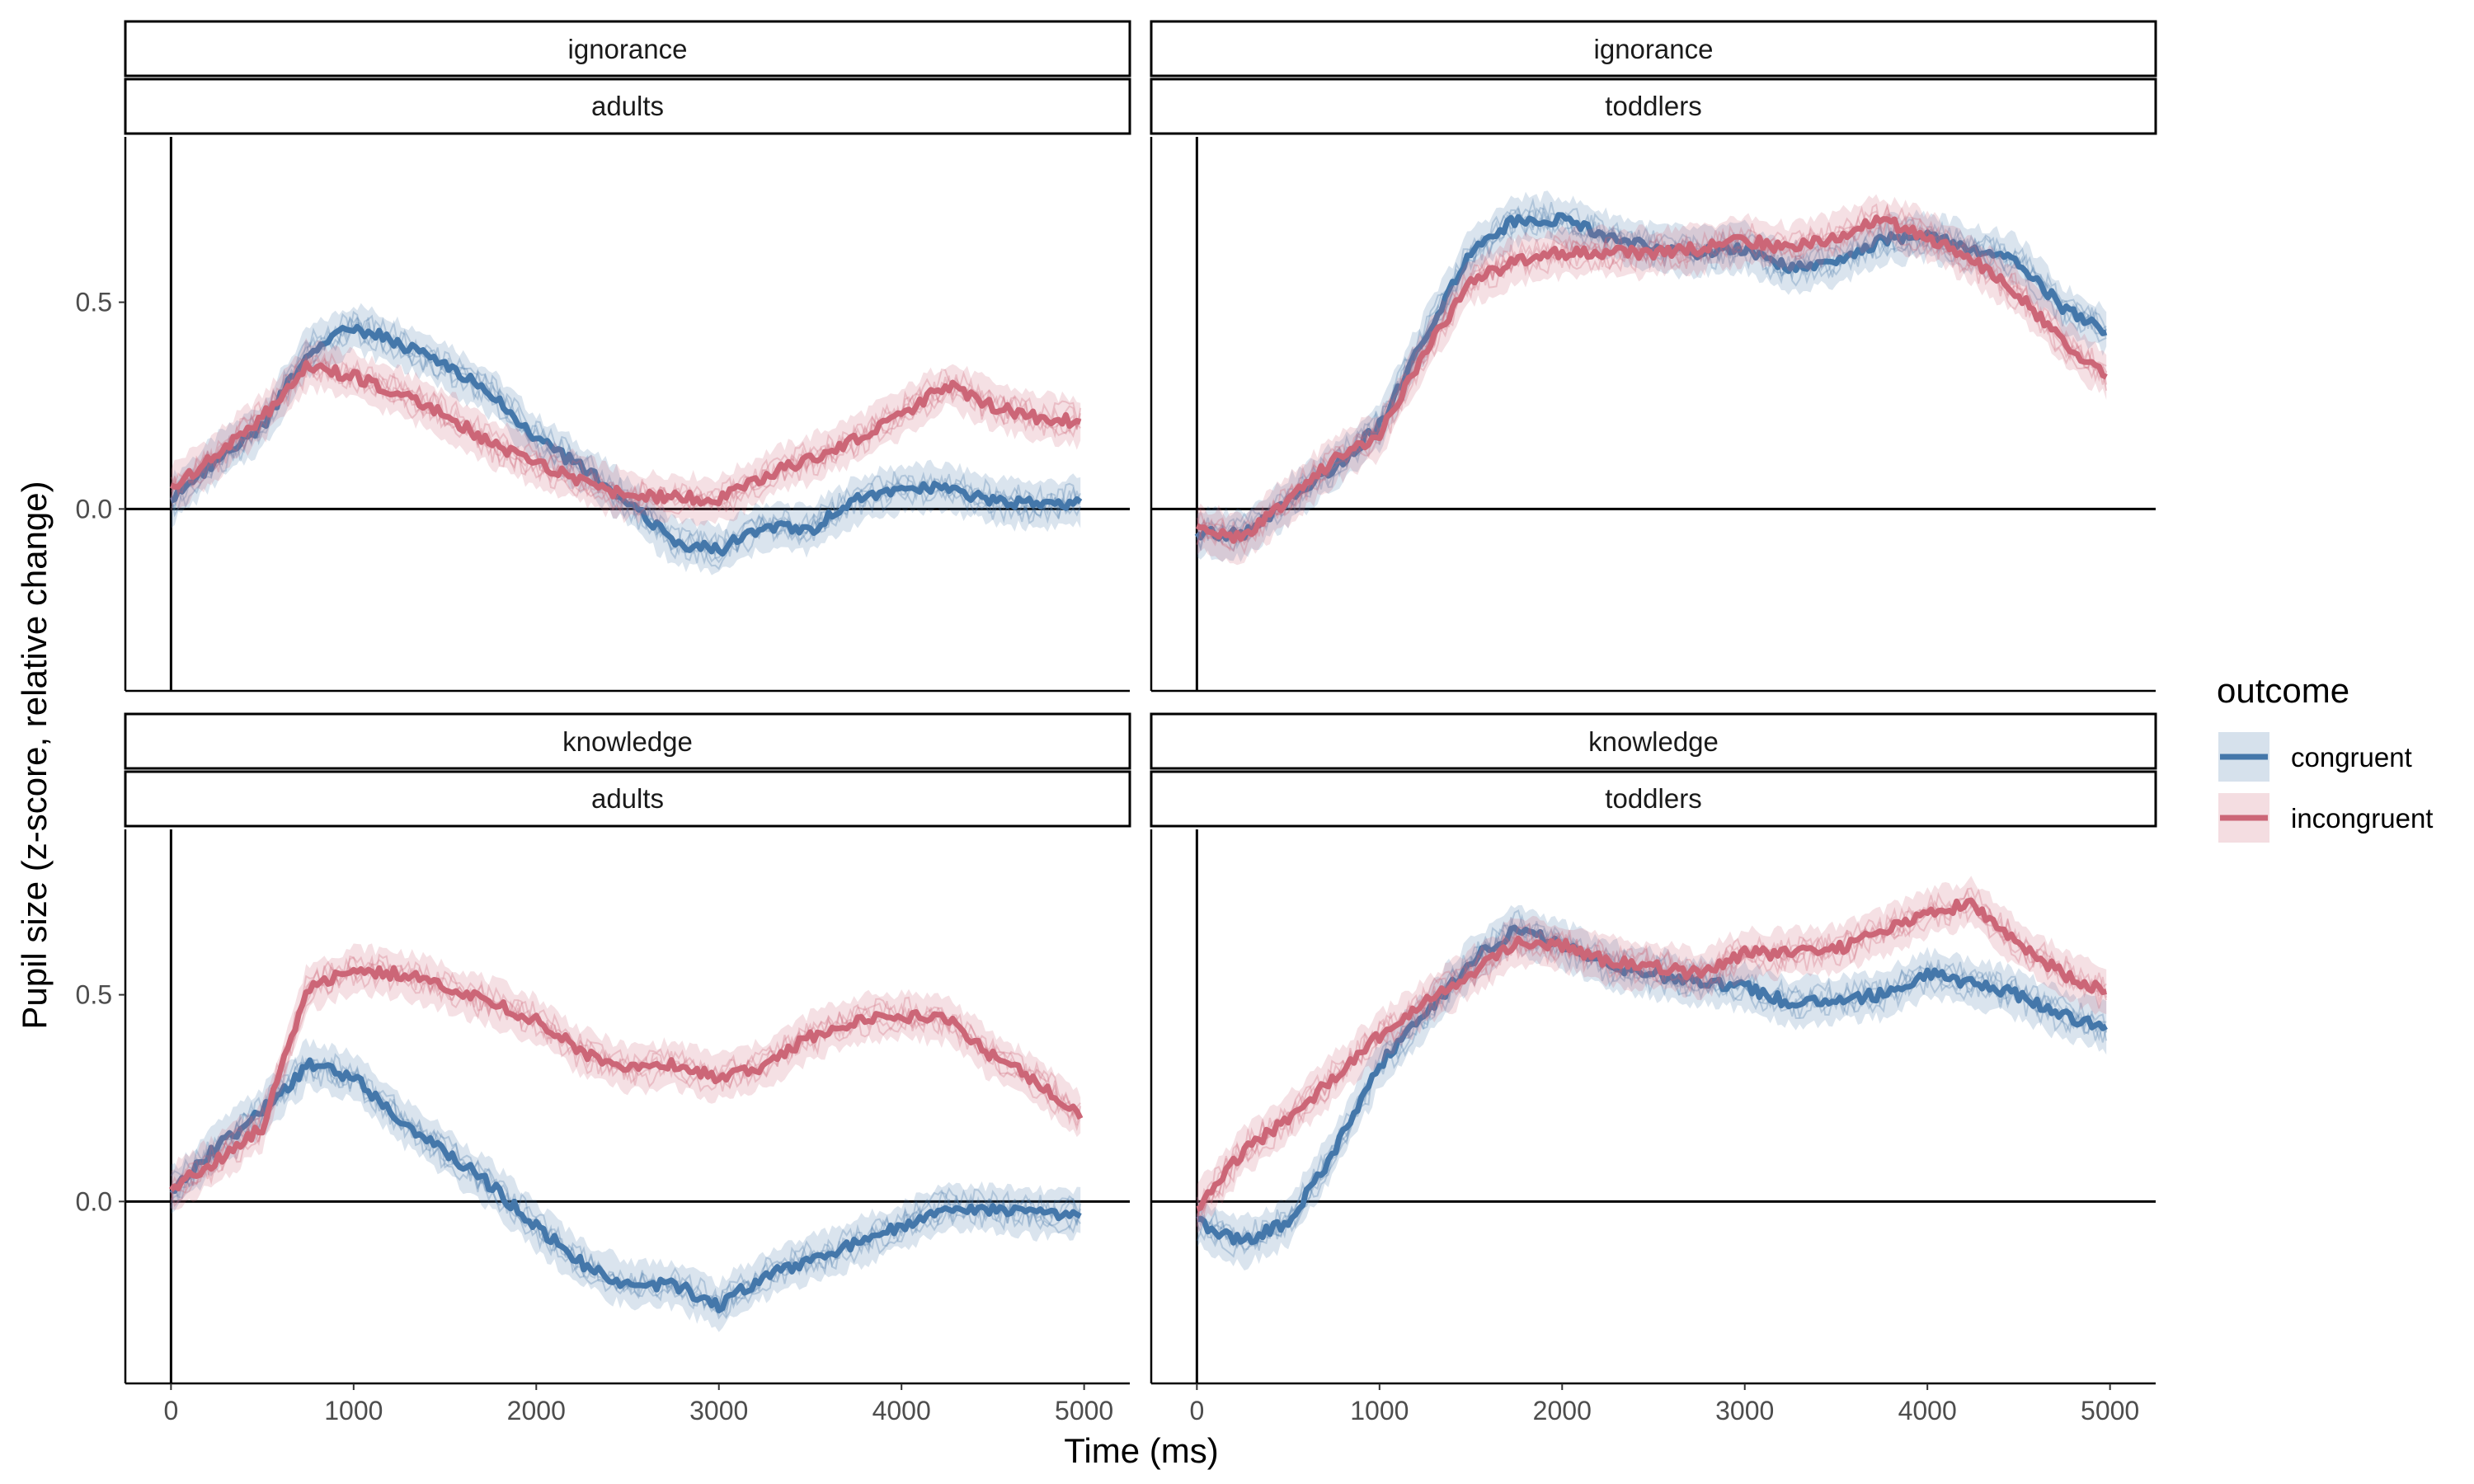  I want to click on legend-label-congruent: congruent, so click(2351, 757).